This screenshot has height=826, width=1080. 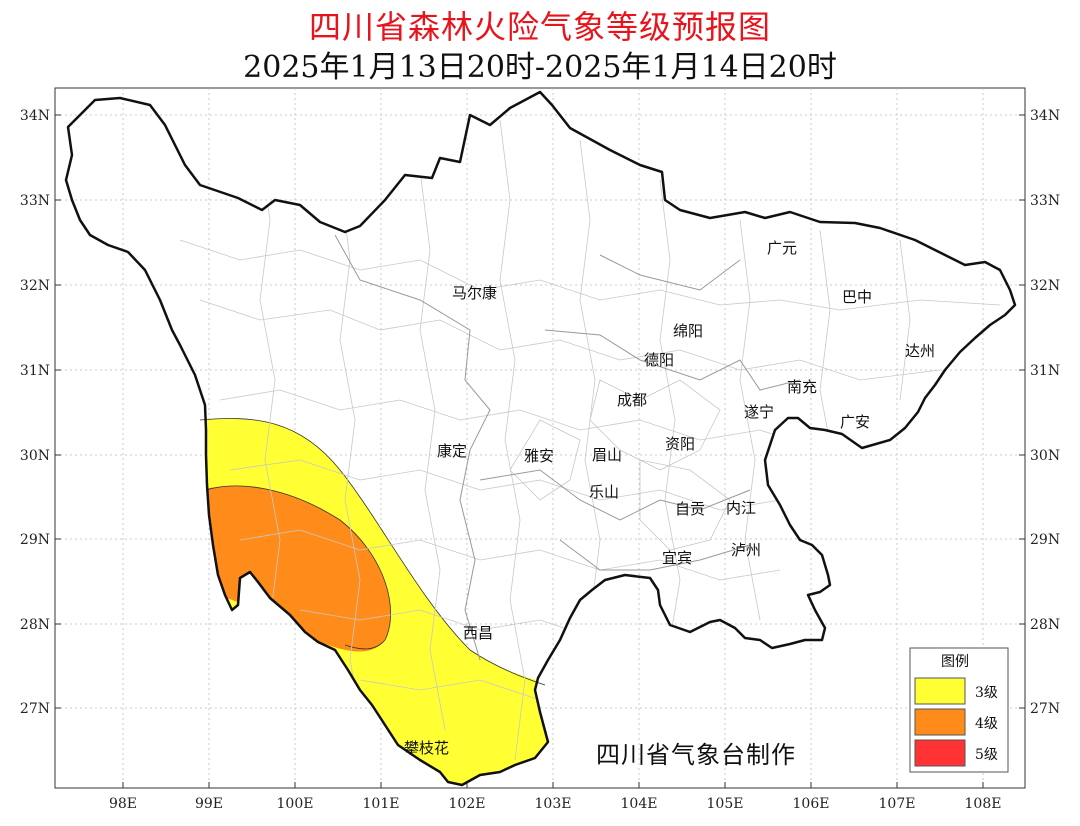 What do you see at coordinates (986, 755) in the screenshot?
I see `legend-label-level-5: 5级` at bounding box center [986, 755].